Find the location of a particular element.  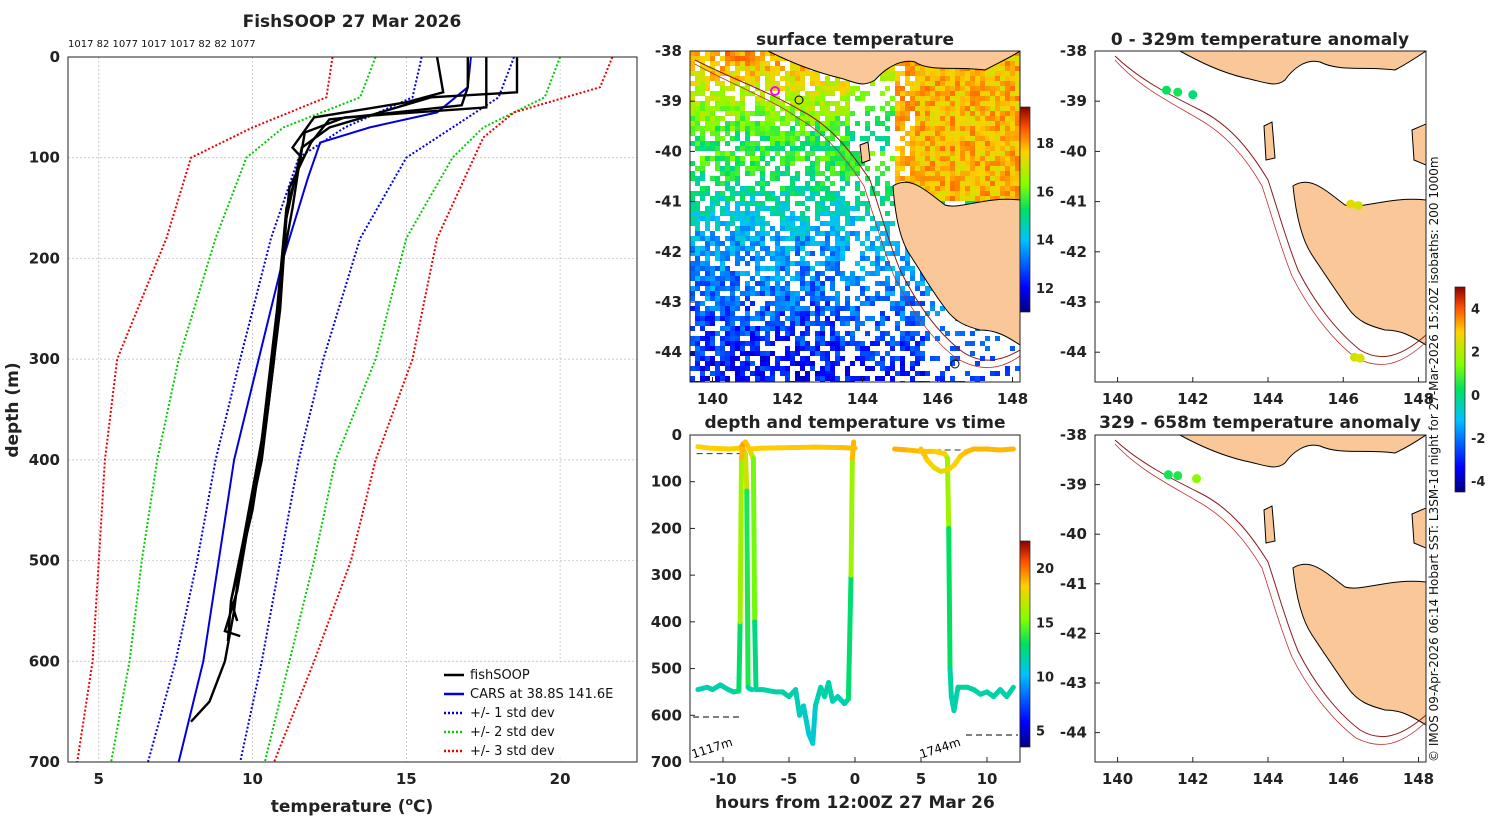

sst-colorbar-tick: 16 is located at coordinates (1045, 192).